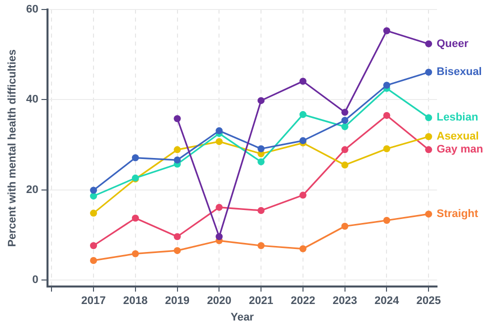 Image resolution: width=493 pixels, height=324 pixels. Describe the element at coordinates (32, 100) in the screenshot. I see `y-tick-label: 40` at that location.